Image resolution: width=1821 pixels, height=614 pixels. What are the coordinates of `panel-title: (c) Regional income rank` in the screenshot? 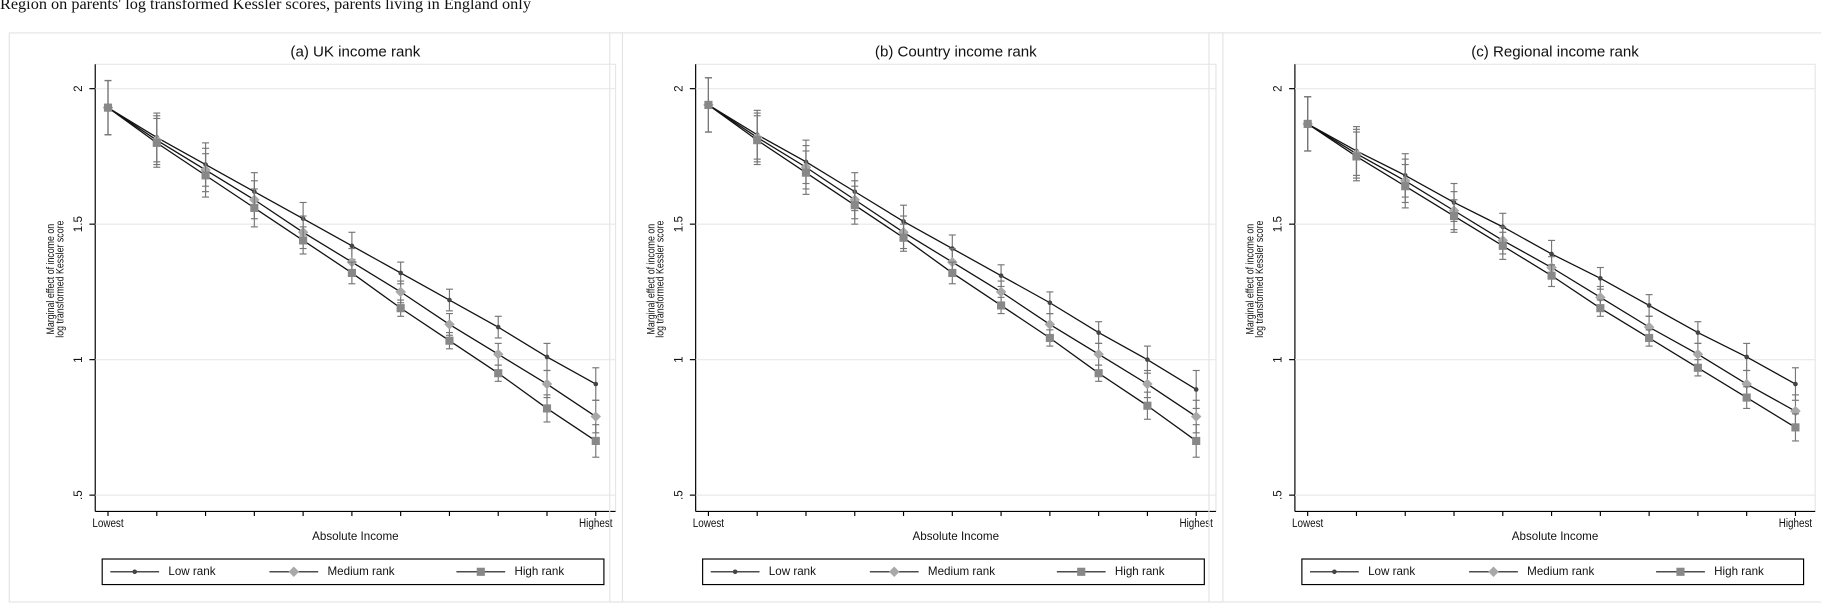 It's located at (1555, 52).